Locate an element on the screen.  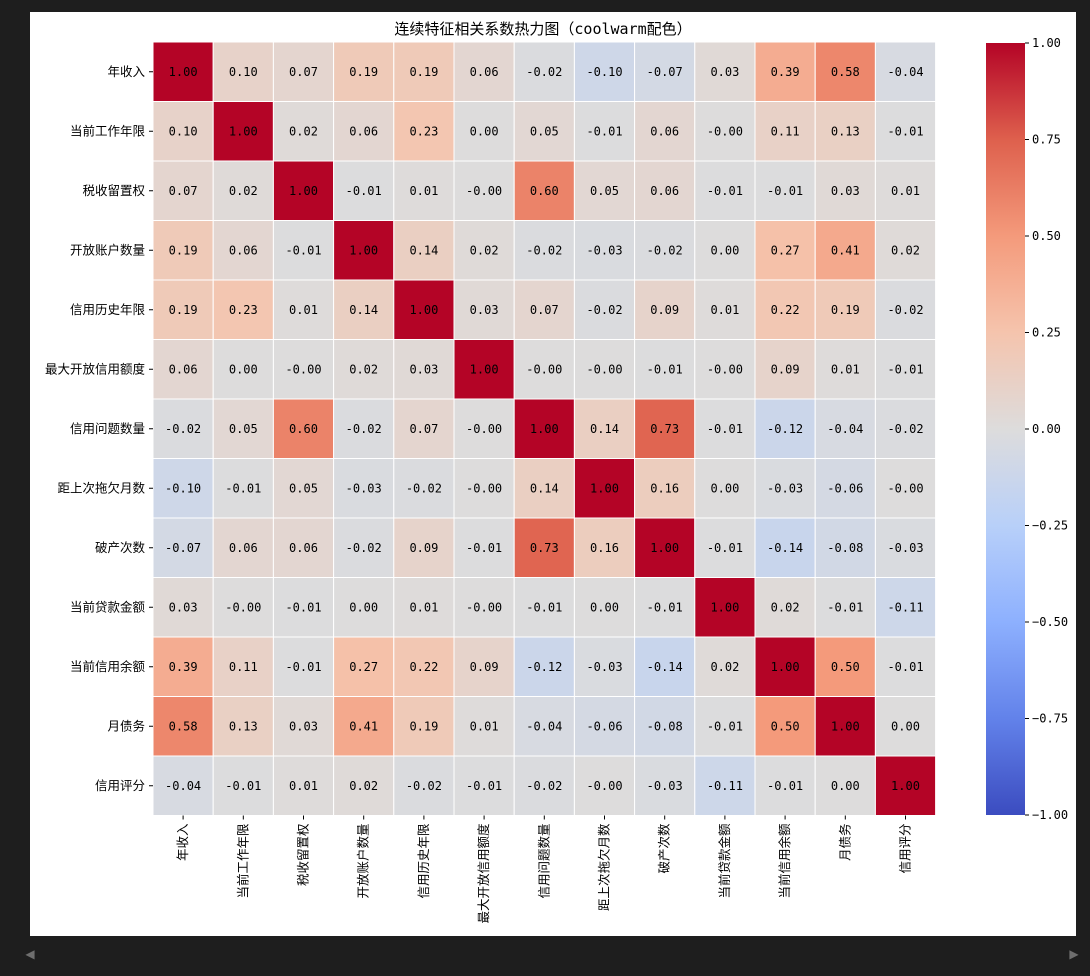
cell-value-label: 0.50 is located at coordinates (785, 726).